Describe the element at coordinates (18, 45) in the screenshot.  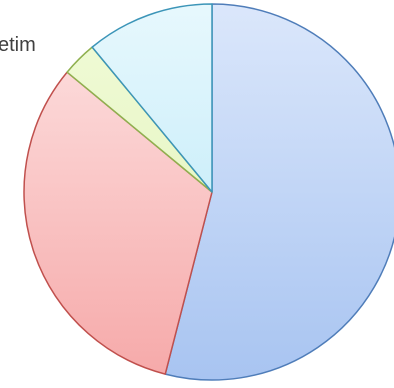
I see `slice-label-fragment: etim` at that location.